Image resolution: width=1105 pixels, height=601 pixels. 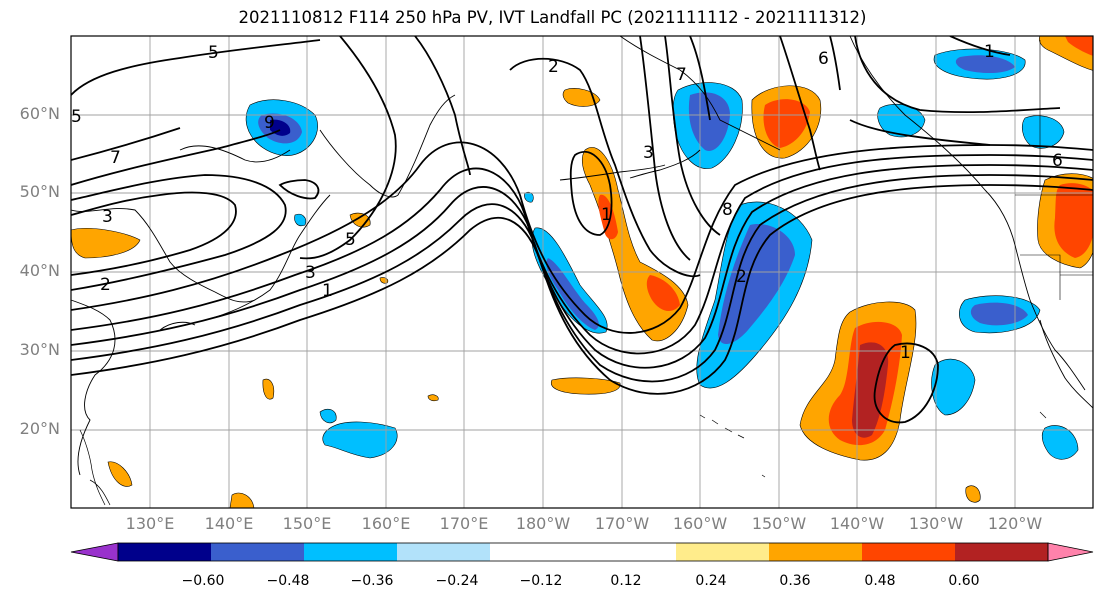 I want to click on lon-label: 130°E, so click(x=150, y=523).